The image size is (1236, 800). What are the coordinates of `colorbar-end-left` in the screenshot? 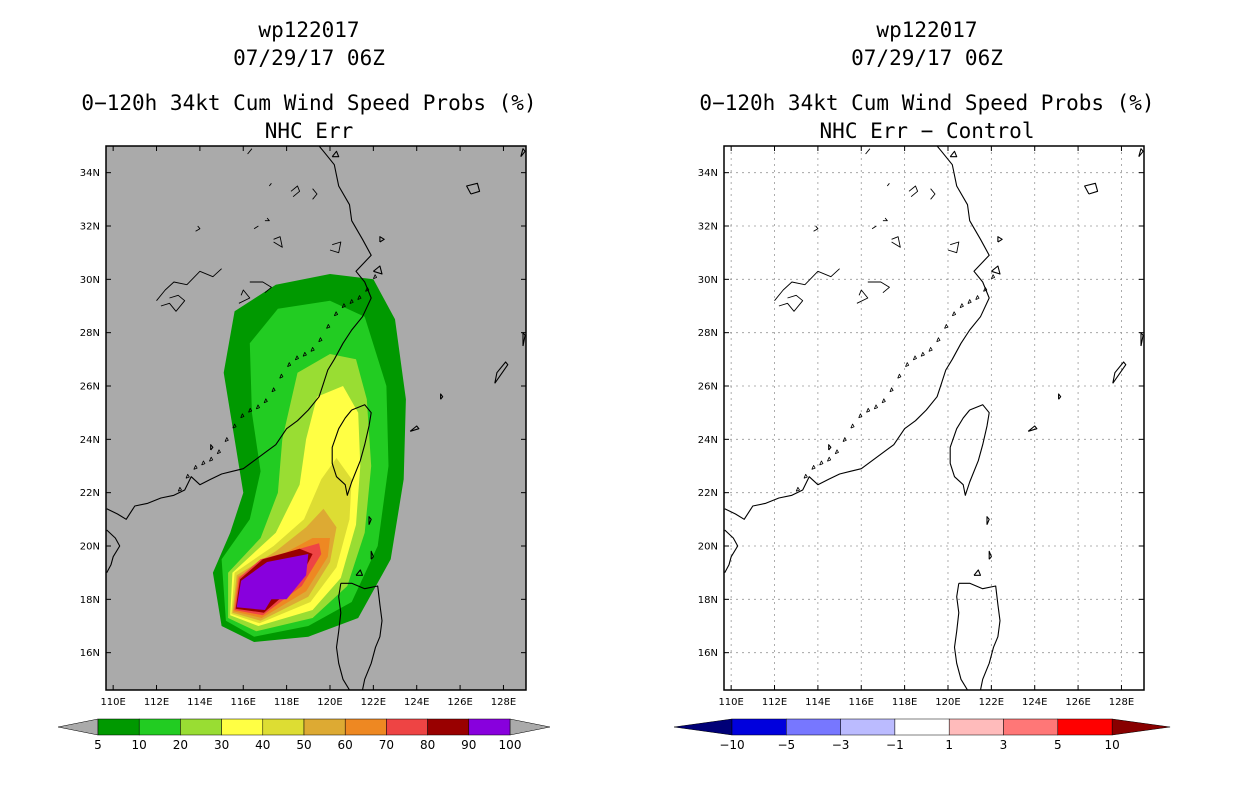 It's located at (703, 727).